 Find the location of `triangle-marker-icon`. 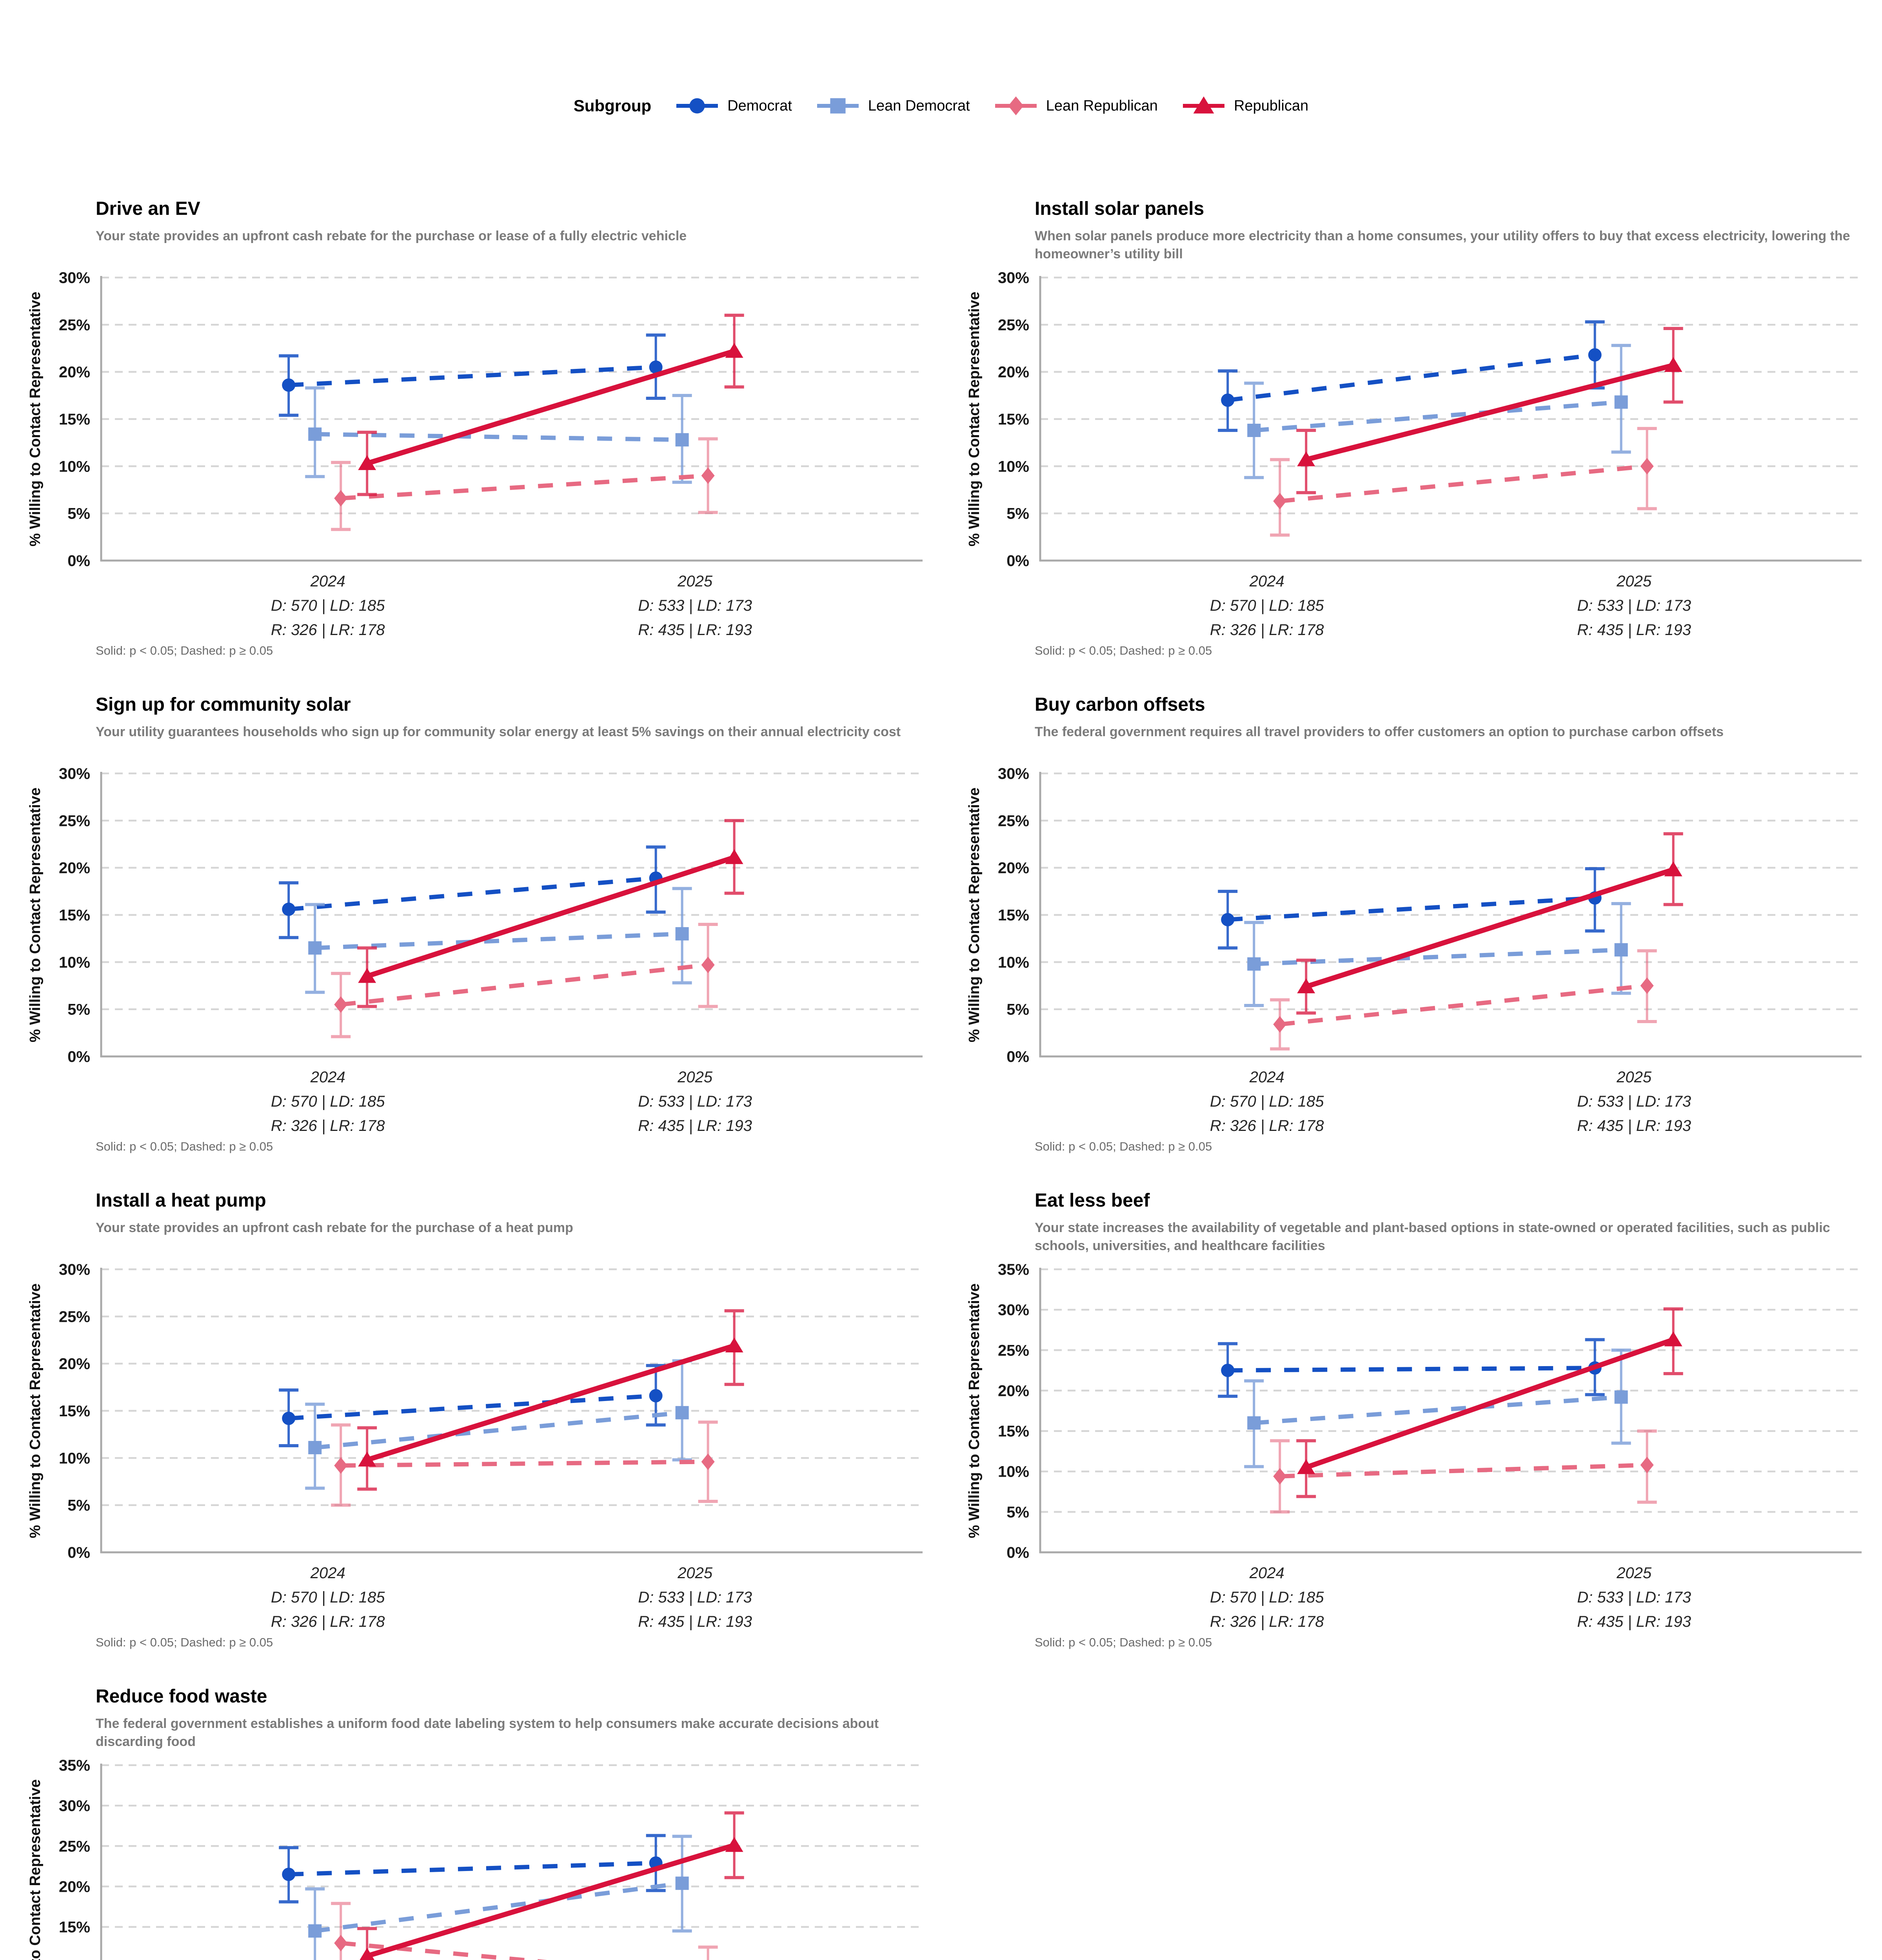

triangle-marker-icon is located at coordinates (1203, 105).